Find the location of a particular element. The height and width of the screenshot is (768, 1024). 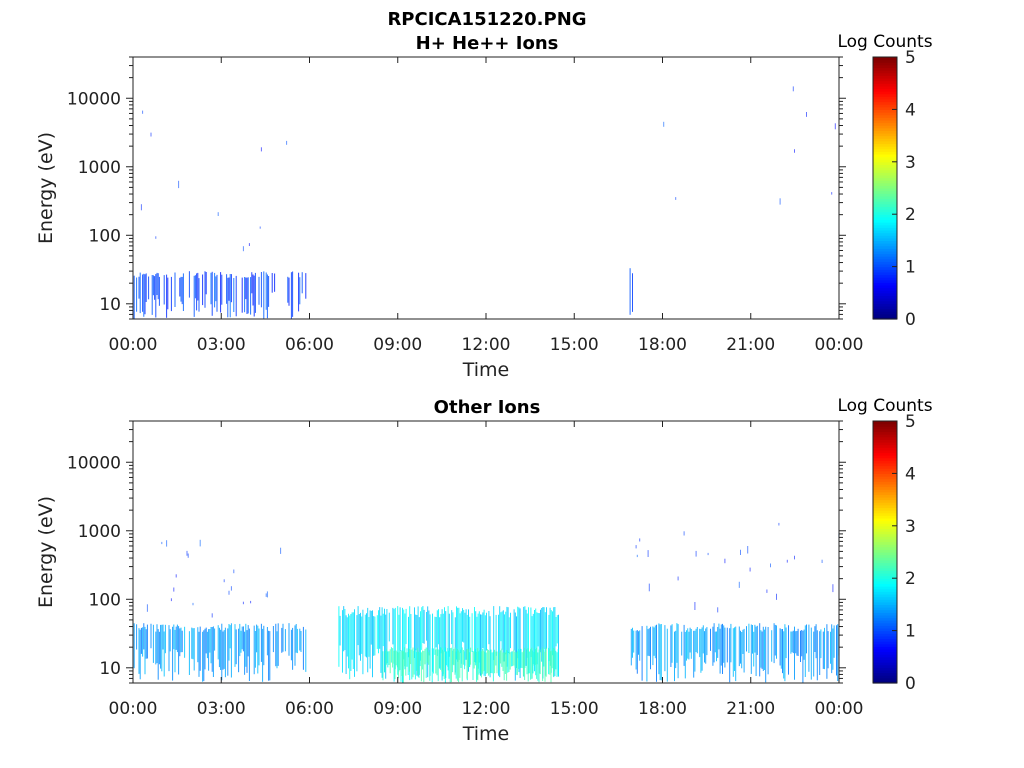

colorbar-tick-label: 4 is located at coordinates (910, 110).